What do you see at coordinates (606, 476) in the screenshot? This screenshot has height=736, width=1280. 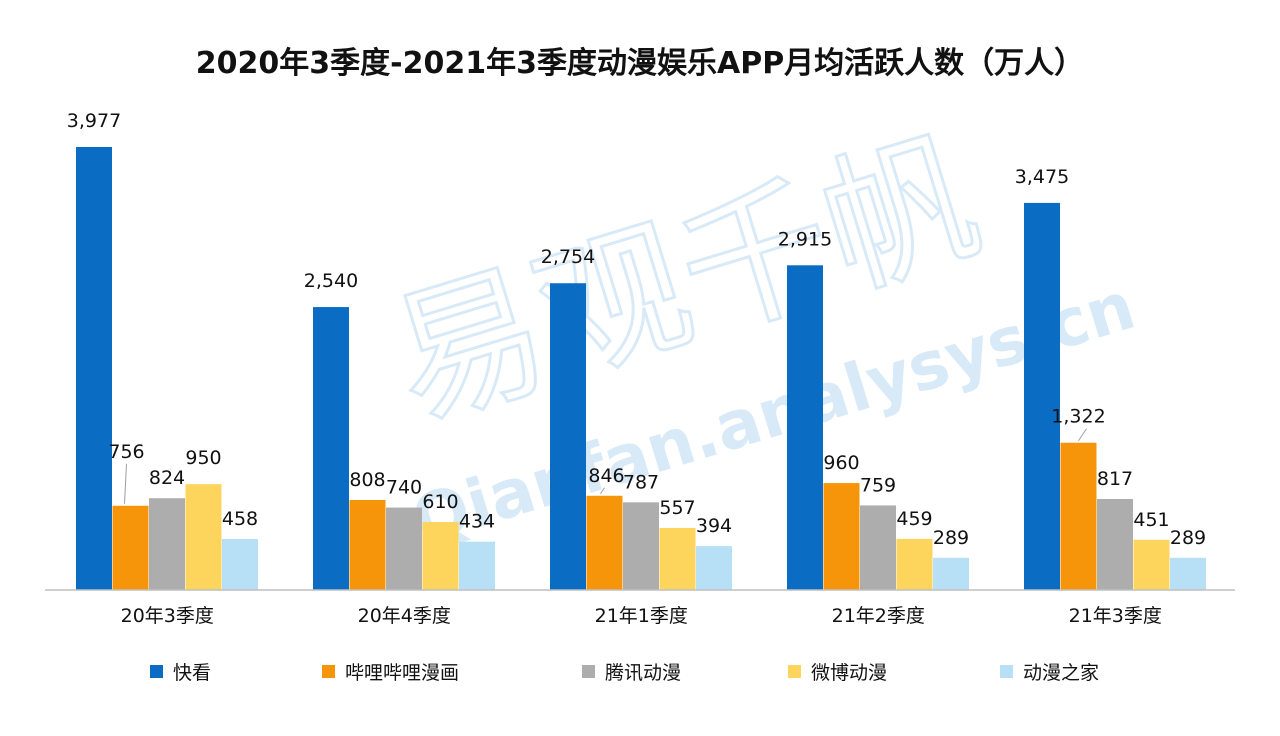 I see `value-label-2-3: 846` at bounding box center [606, 476].